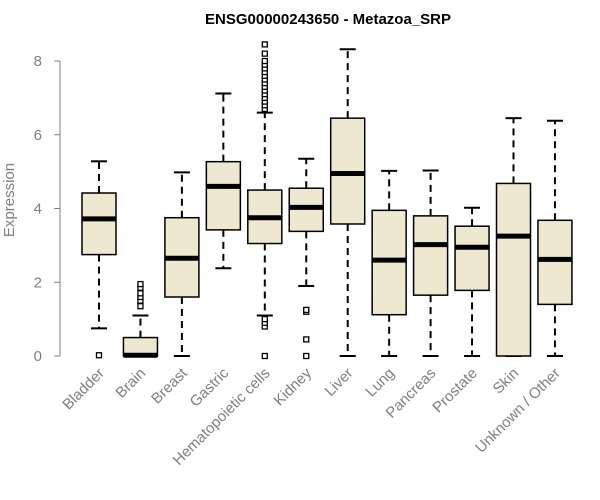 The image size is (600, 500). Describe the element at coordinates (47, 209) in the screenshot. I see `y-axis: 0 2 4 6 8` at that location.